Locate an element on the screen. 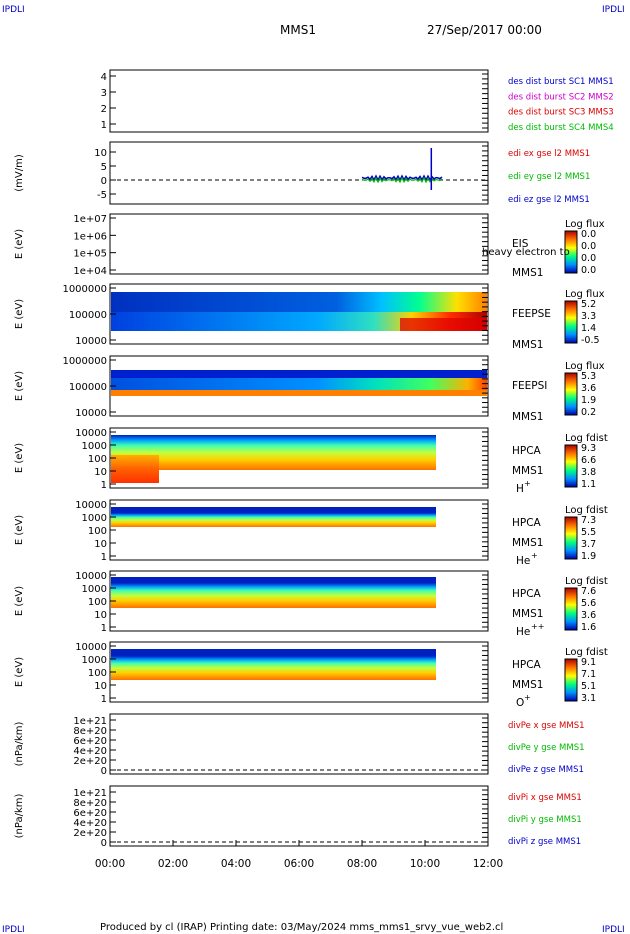 The image size is (630, 934). hpca_he-charge-label: + is located at coordinates (534, 555).